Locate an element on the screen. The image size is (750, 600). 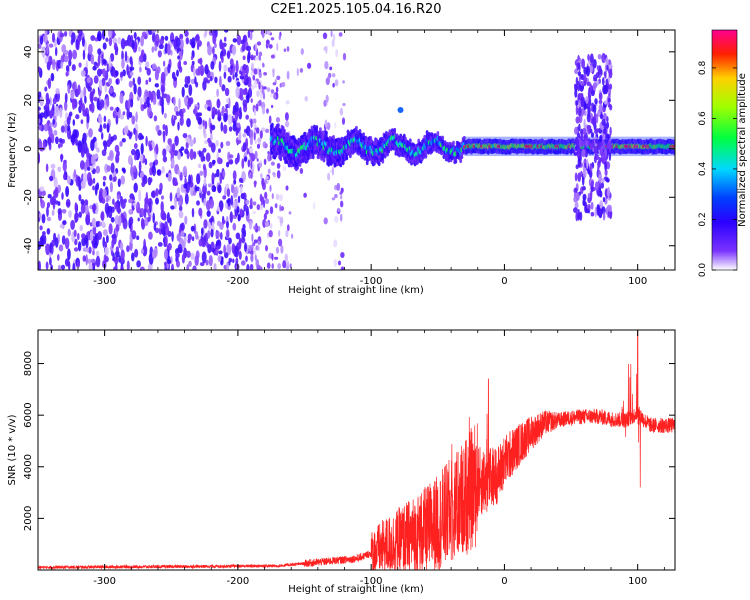
x-tick-label: -200 is located at coordinates (238, 581).